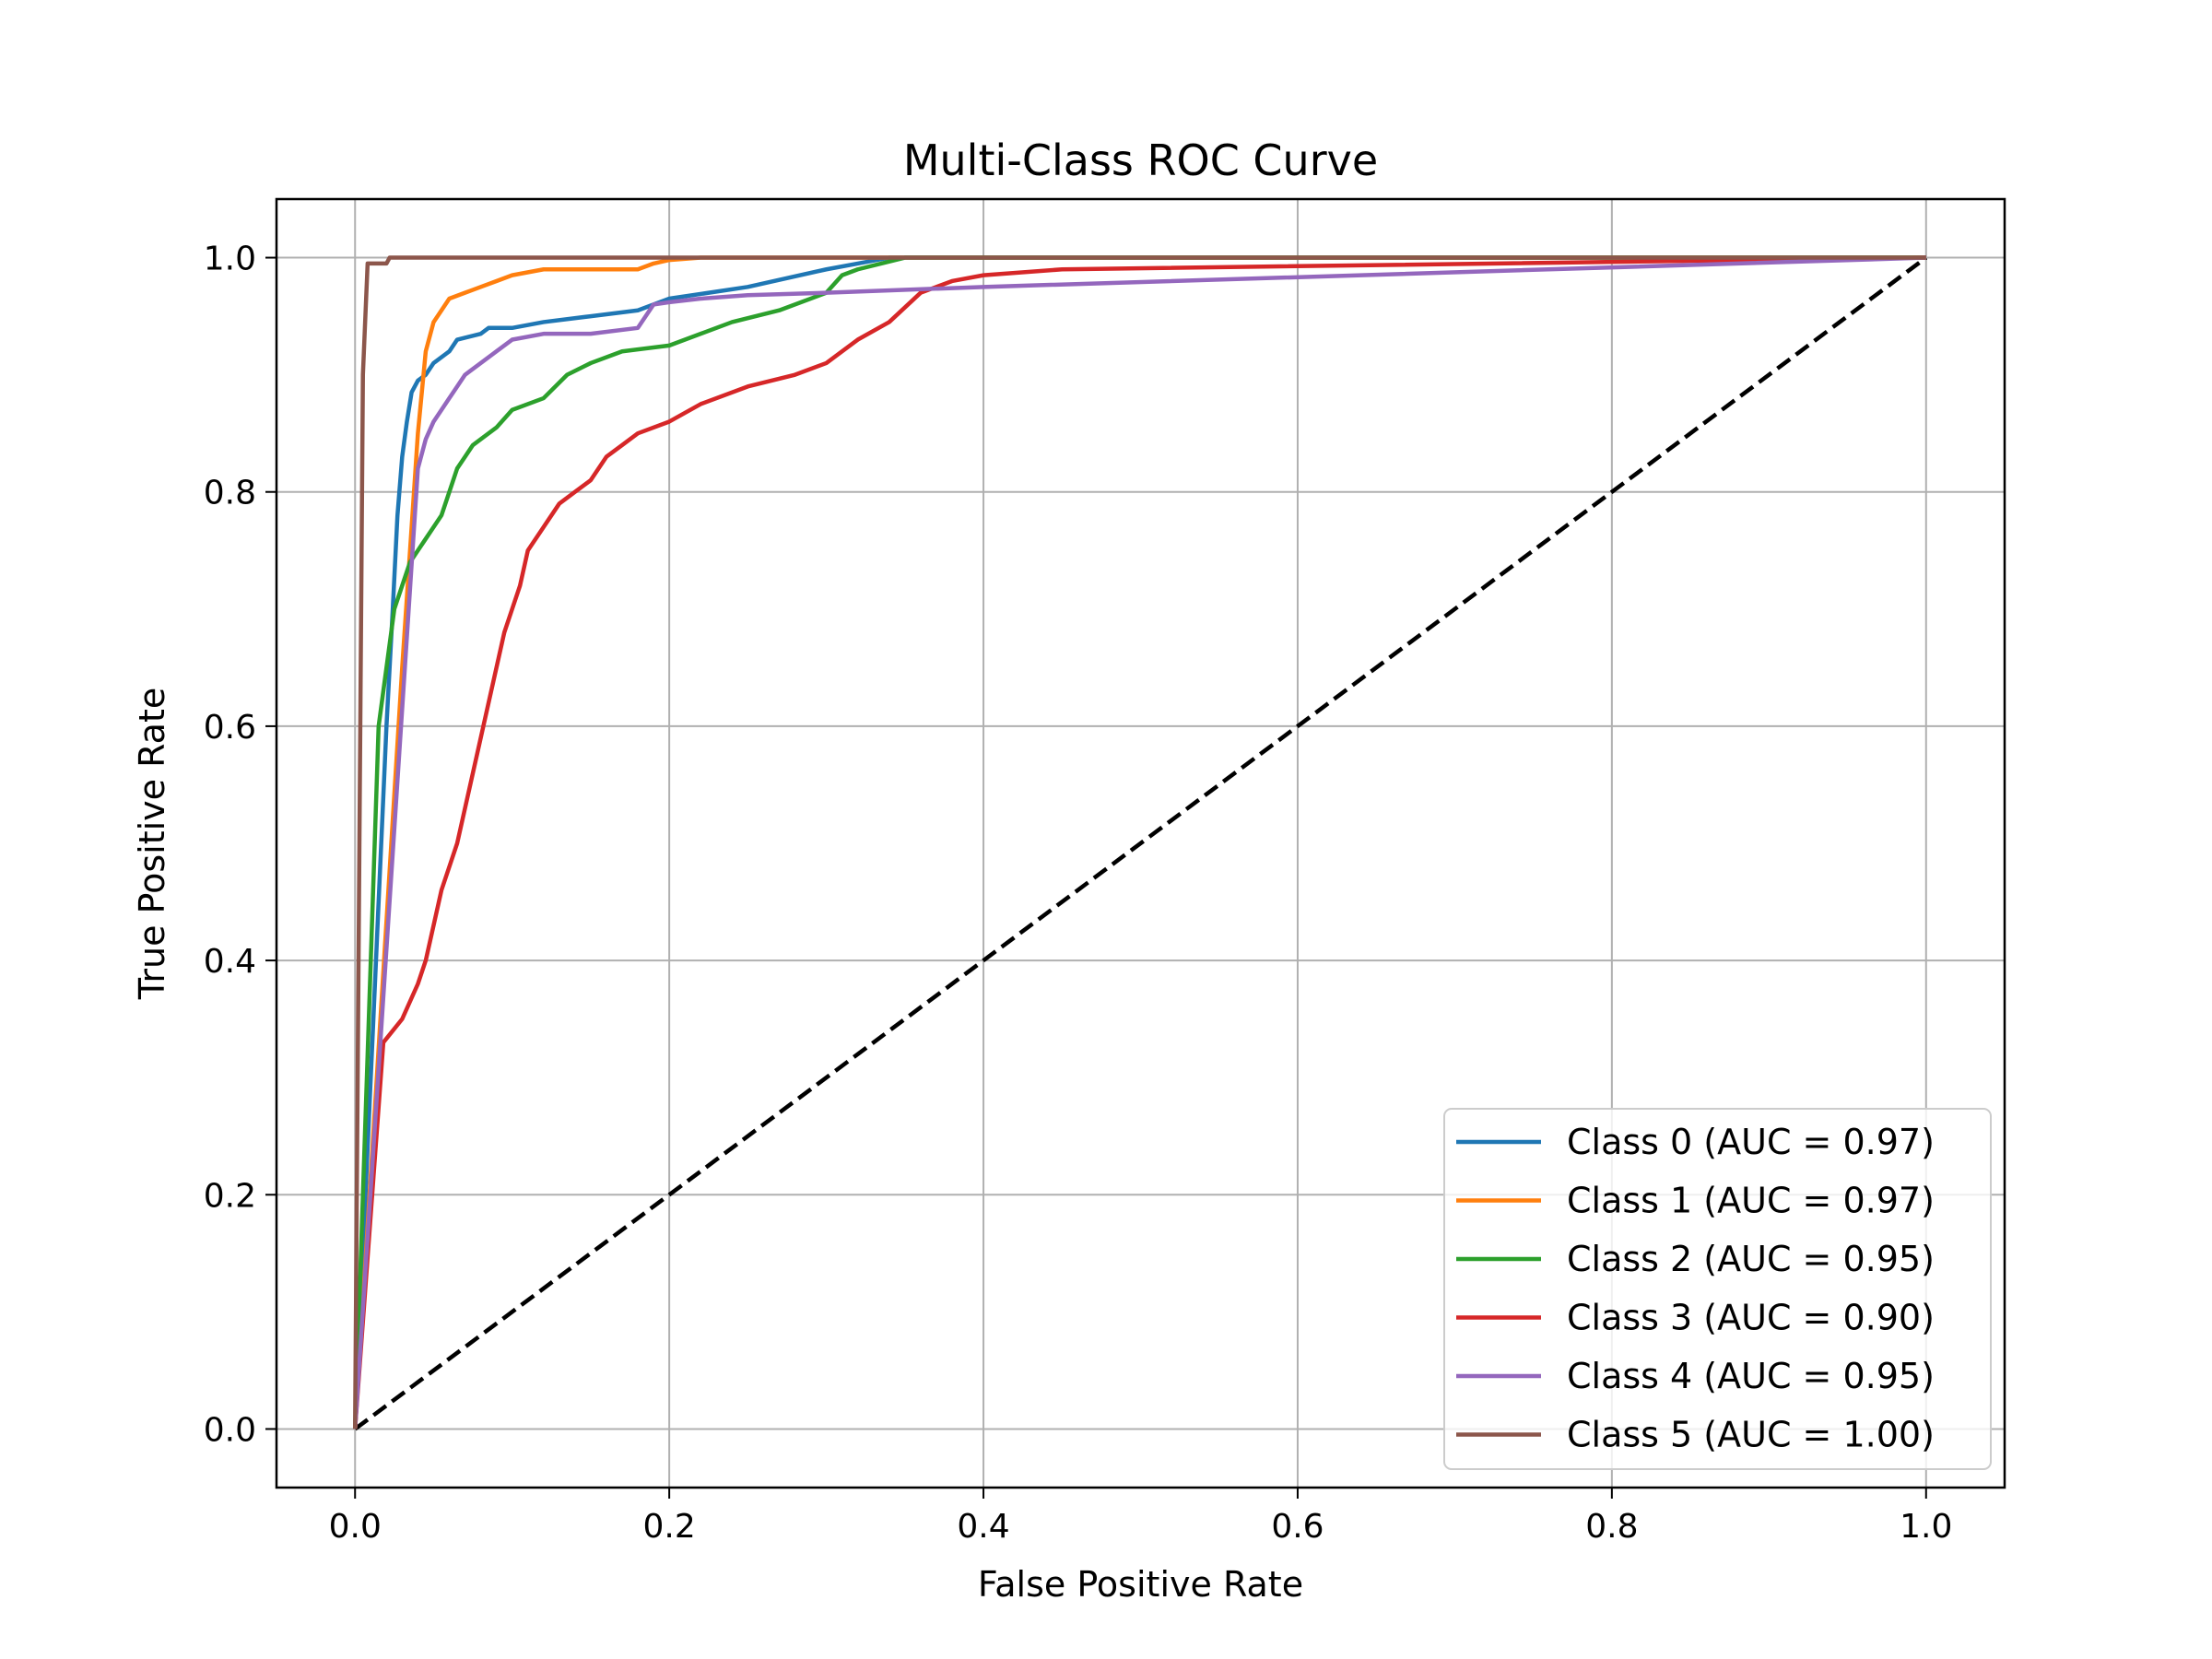 The height and width of the screenshot is (1659, 2212). What do you see at coordinates (1297, 1527) in the screenshot?
I see `x-tick-label: 0.6` at bounding box center [1297, 1527].